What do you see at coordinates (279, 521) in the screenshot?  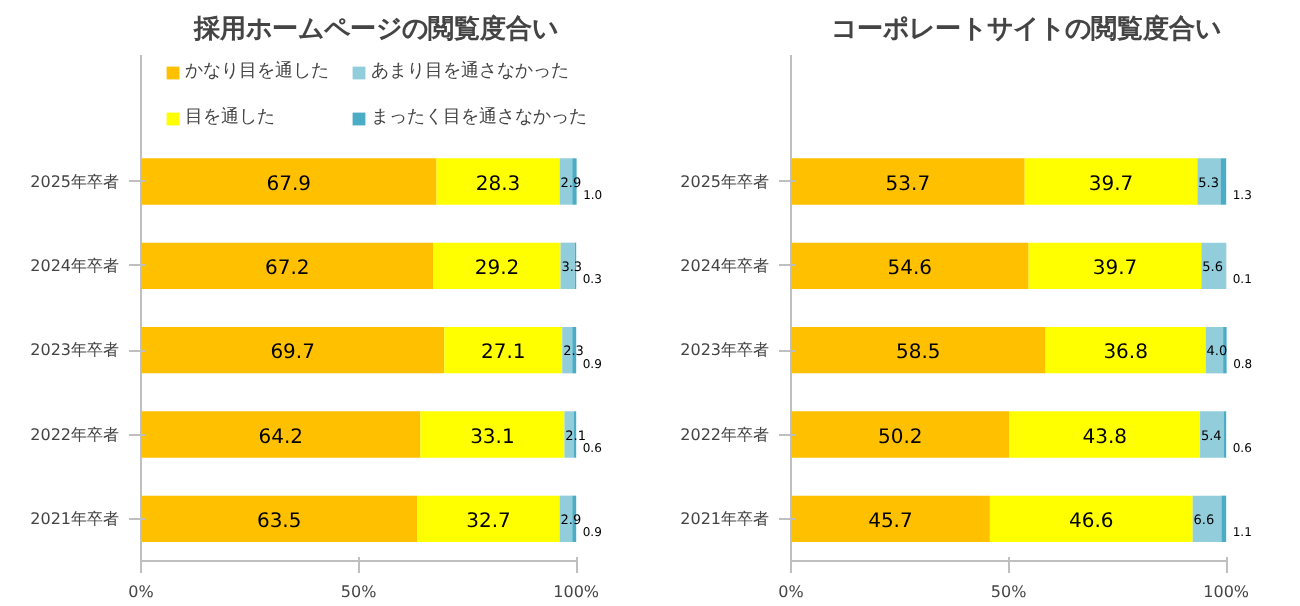 I see `data-label: 63.5` at bounding box center [279, 521].